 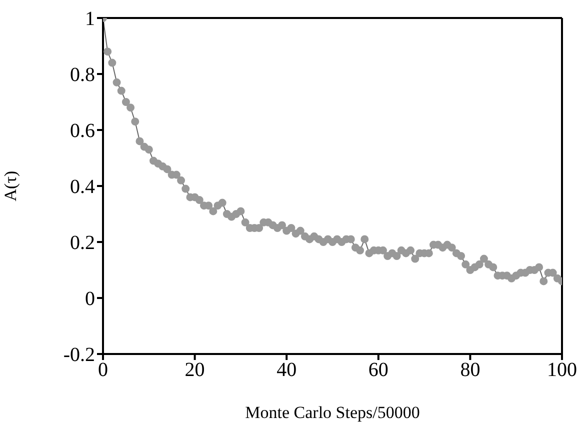 I want to click on y-tick-label: -0.2, so click(x=79, y=355).